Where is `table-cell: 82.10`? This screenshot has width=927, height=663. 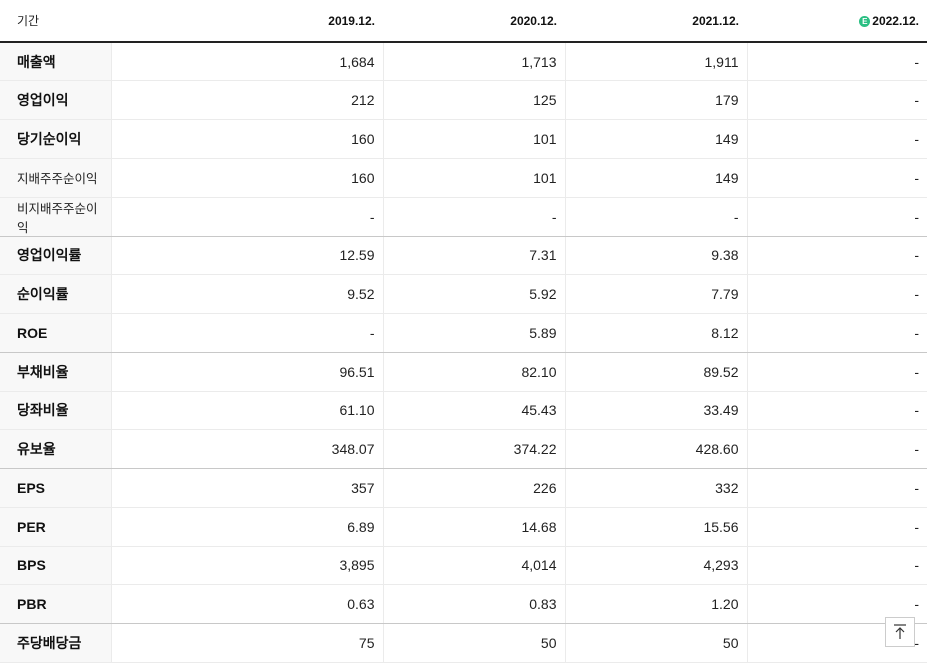 table-cell: 82.10 is located at coordinates (473, 372).